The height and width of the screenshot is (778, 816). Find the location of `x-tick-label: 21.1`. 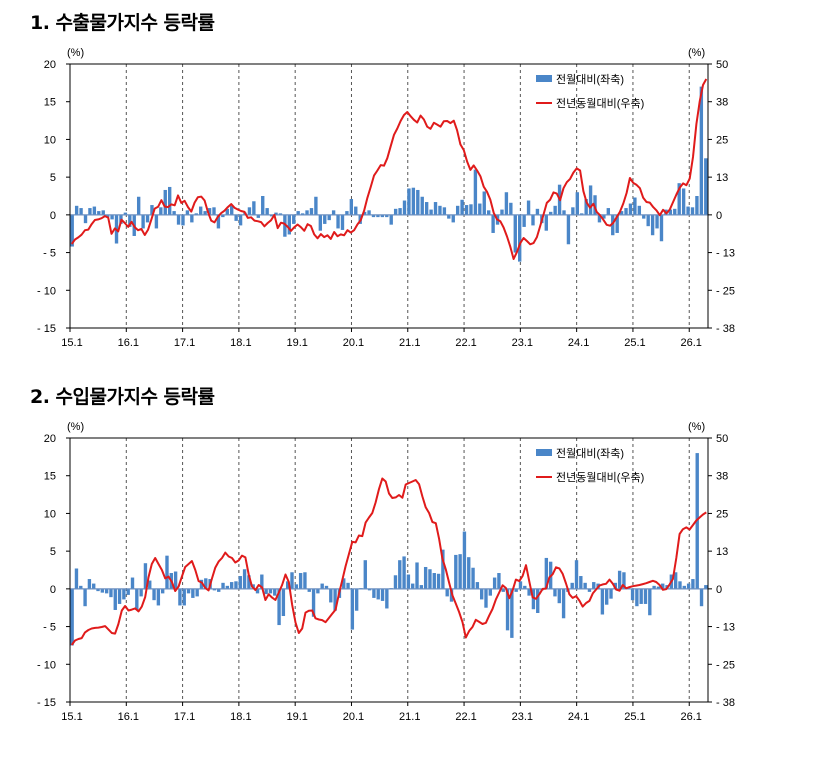

x-tick-label: 21.1 is located at coordinates (409, 717).